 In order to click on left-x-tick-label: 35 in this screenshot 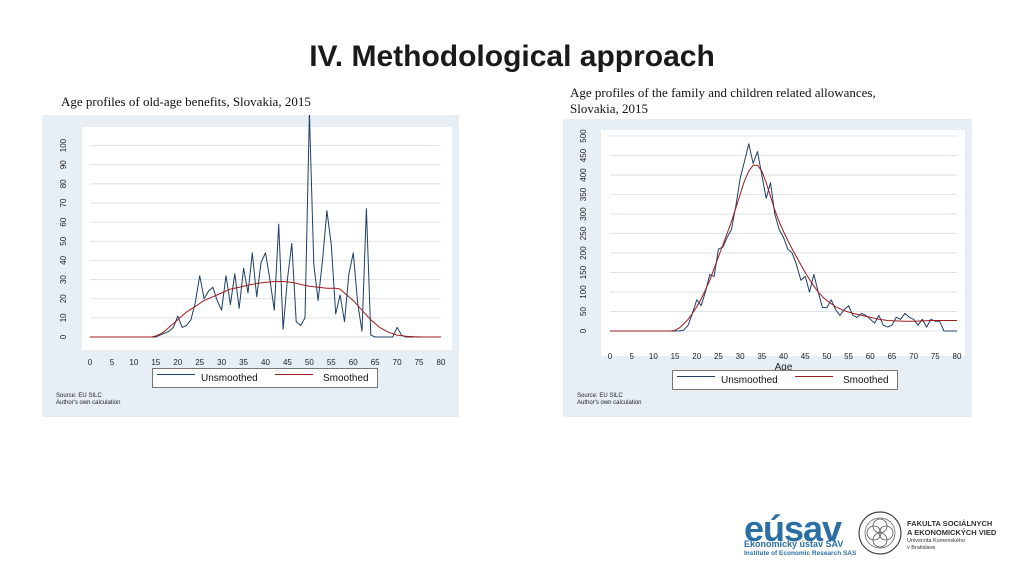, I will do `click(243, 362)`.